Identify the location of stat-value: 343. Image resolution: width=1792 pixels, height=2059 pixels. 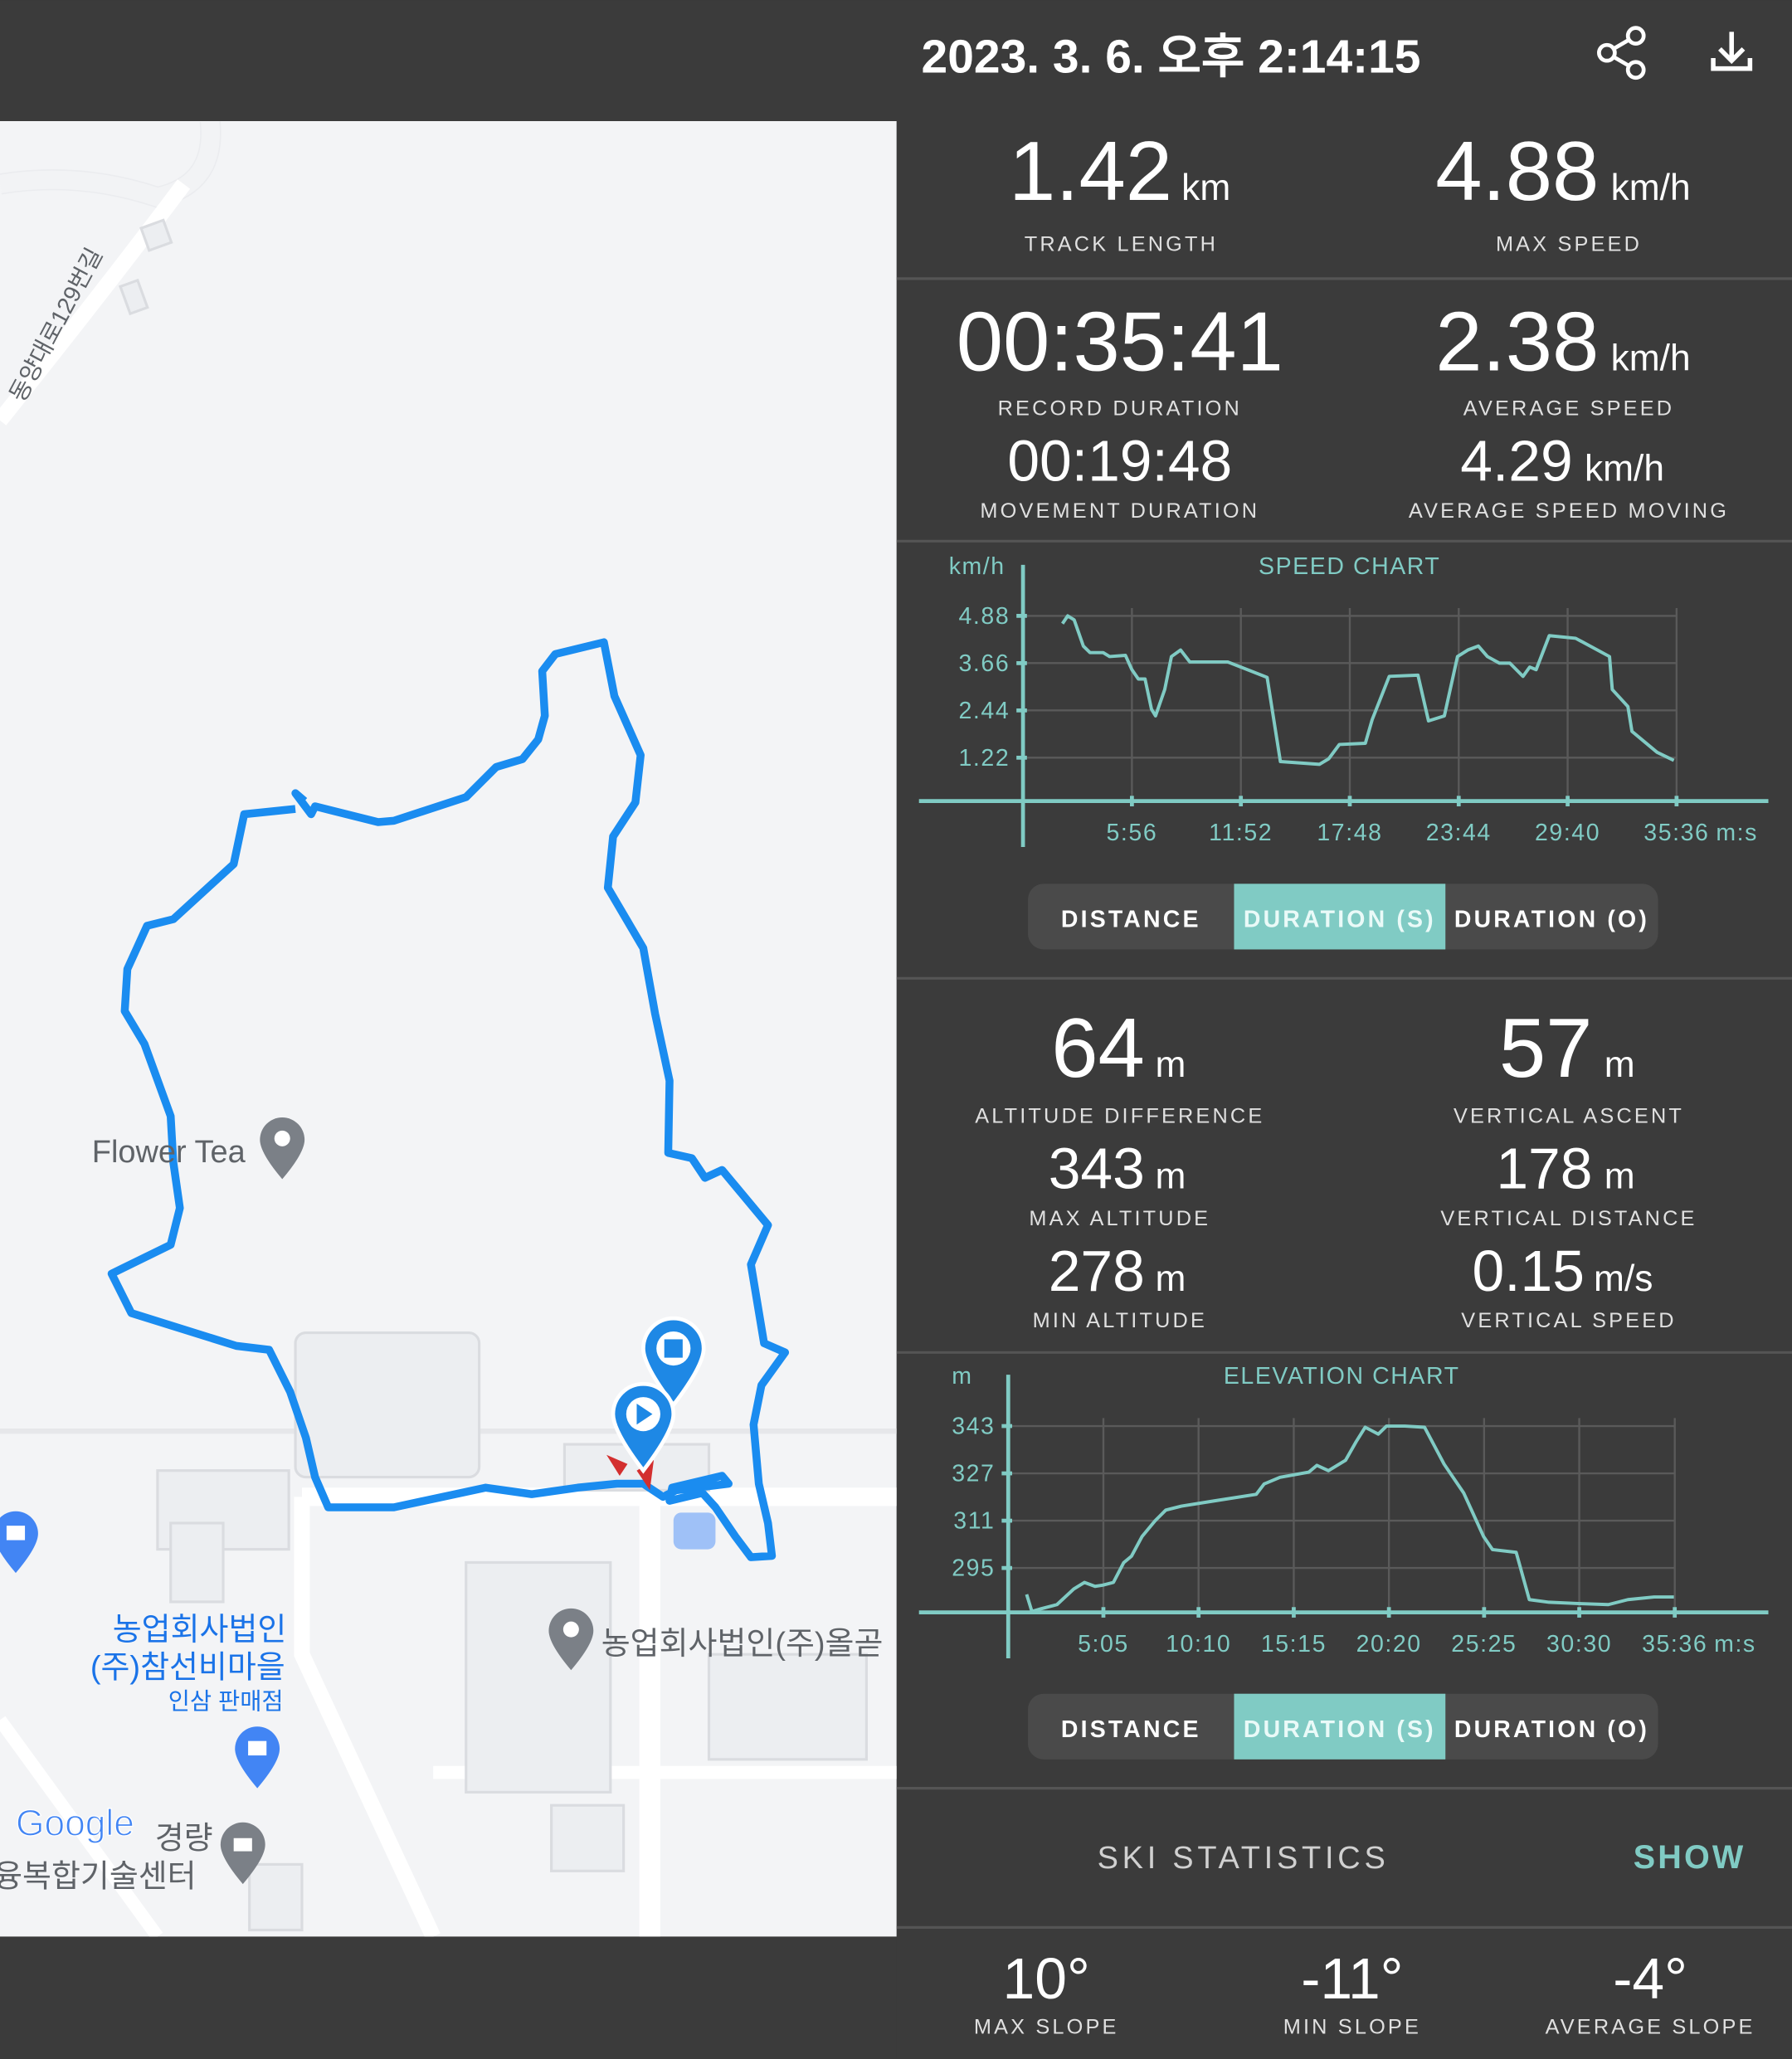
(1097, 1168).